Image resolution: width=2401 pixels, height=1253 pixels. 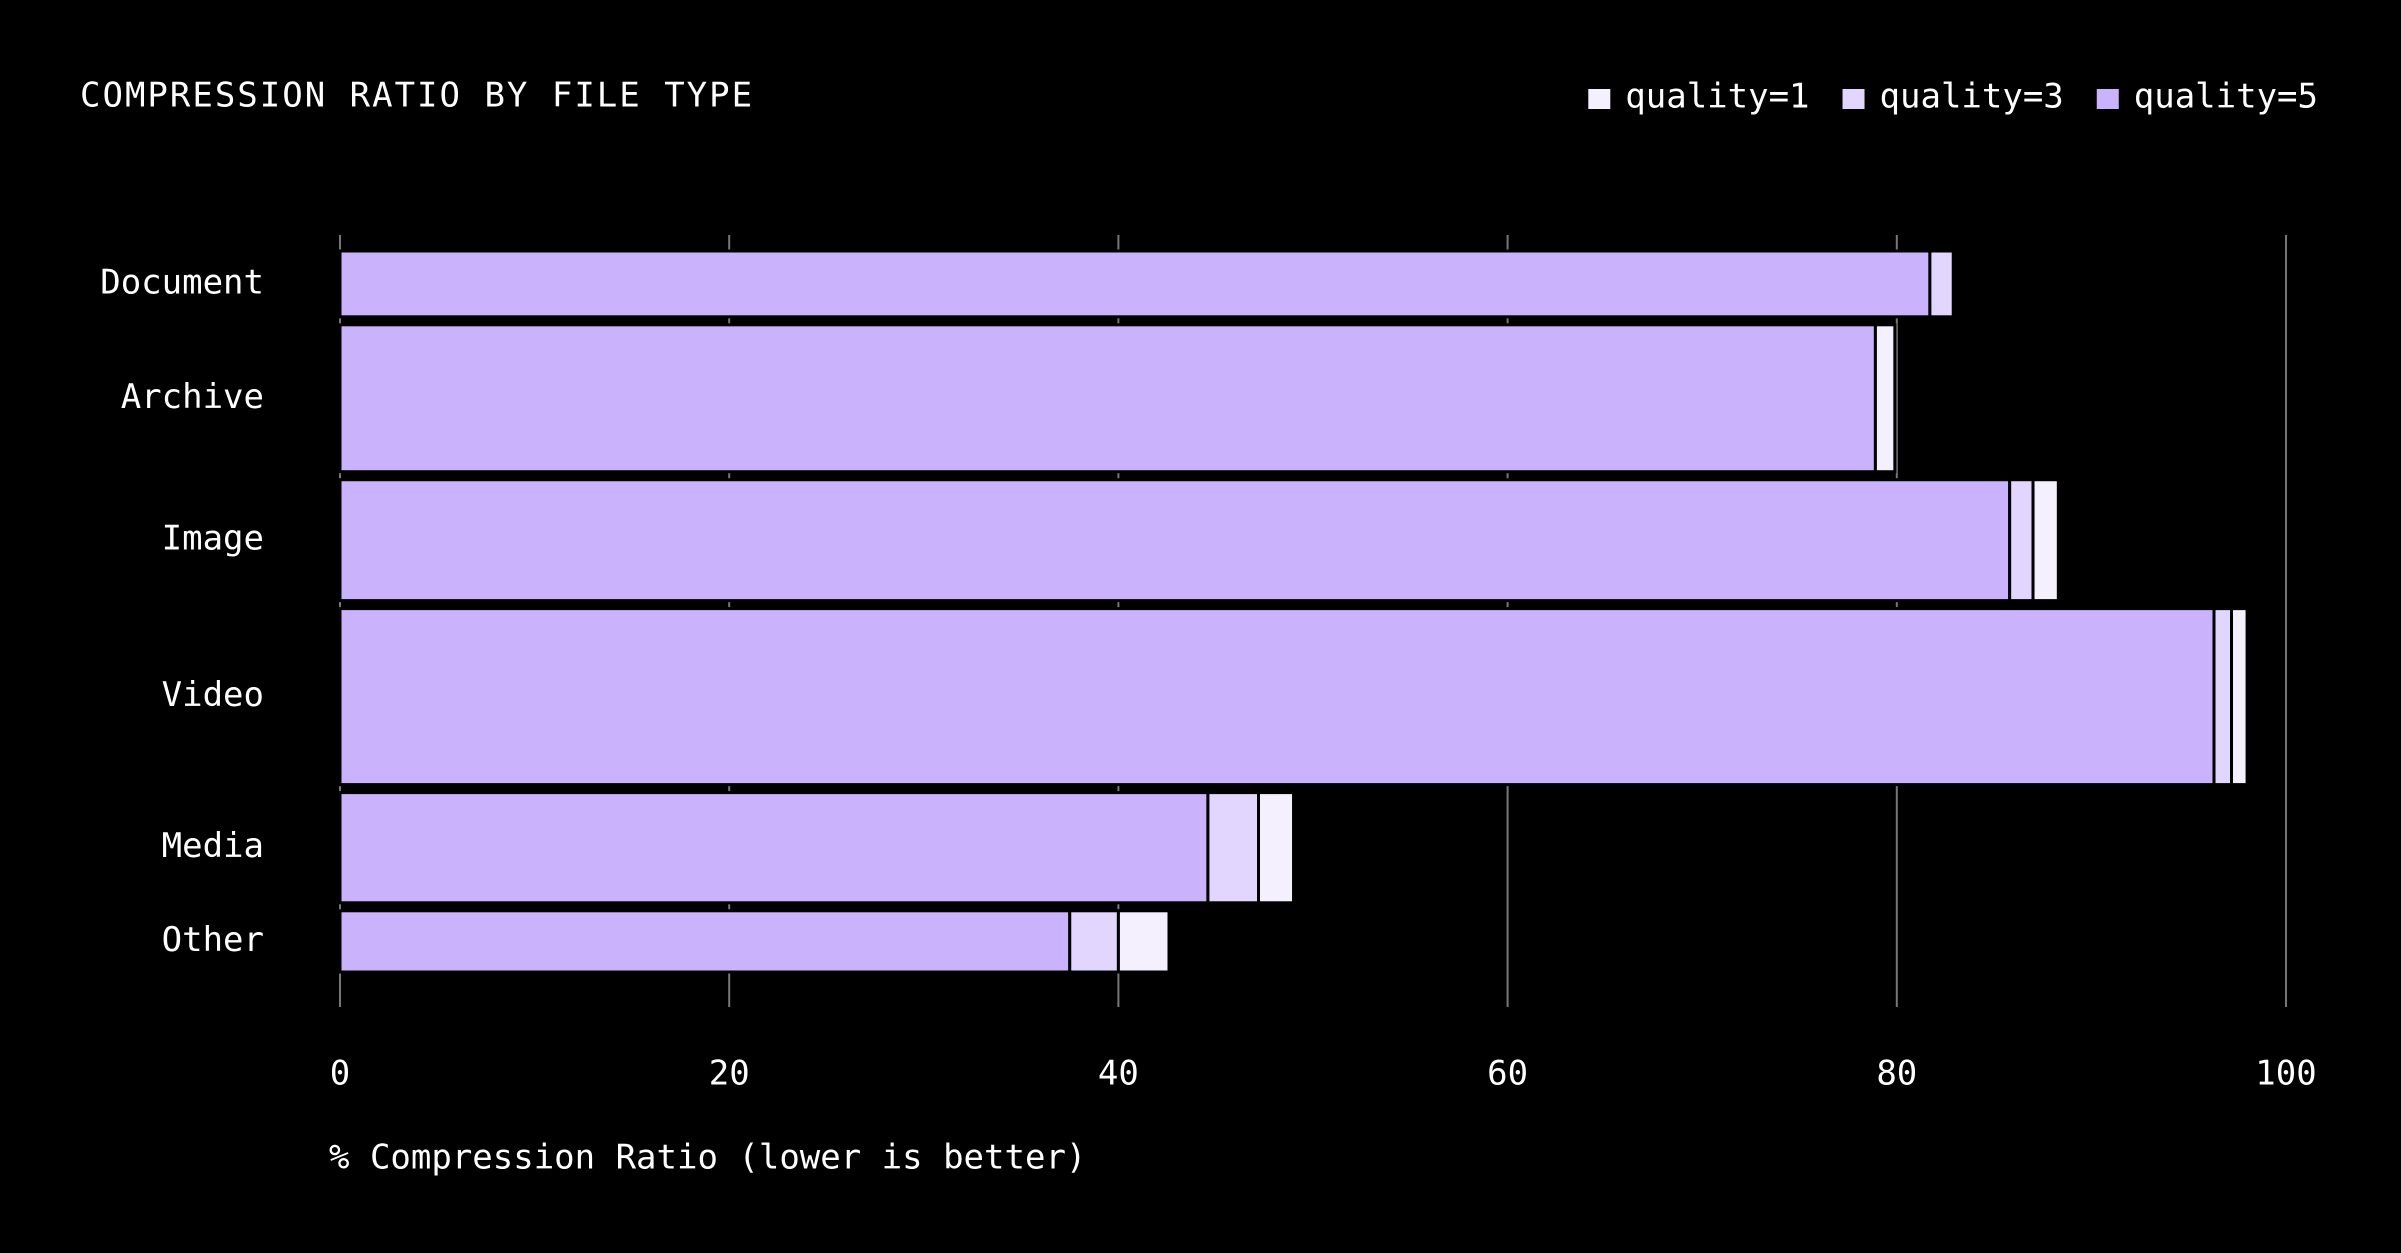 I want to click on y-tick-label: Other, so click(x=213, y=940).